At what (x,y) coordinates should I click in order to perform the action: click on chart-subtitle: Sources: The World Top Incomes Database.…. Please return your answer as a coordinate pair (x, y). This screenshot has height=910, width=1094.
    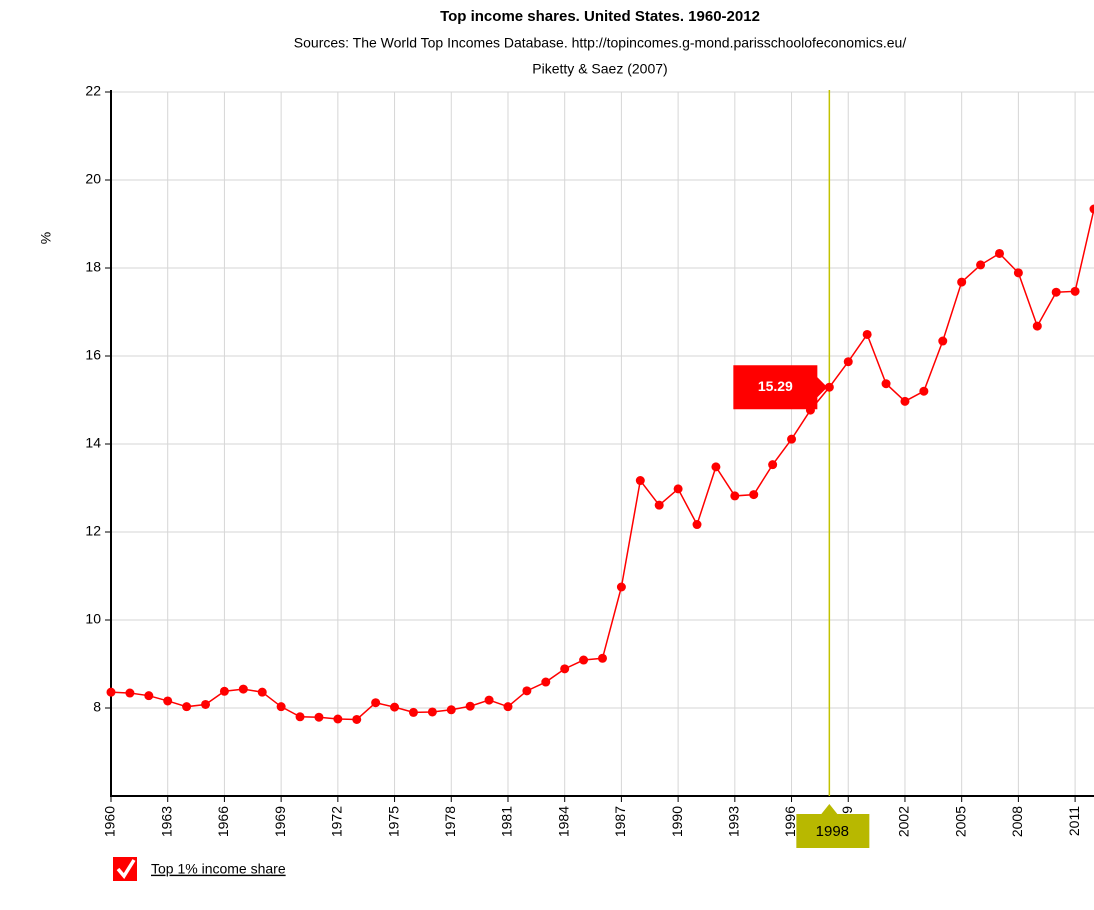
    Looking at the image, I should click on (600, 43).